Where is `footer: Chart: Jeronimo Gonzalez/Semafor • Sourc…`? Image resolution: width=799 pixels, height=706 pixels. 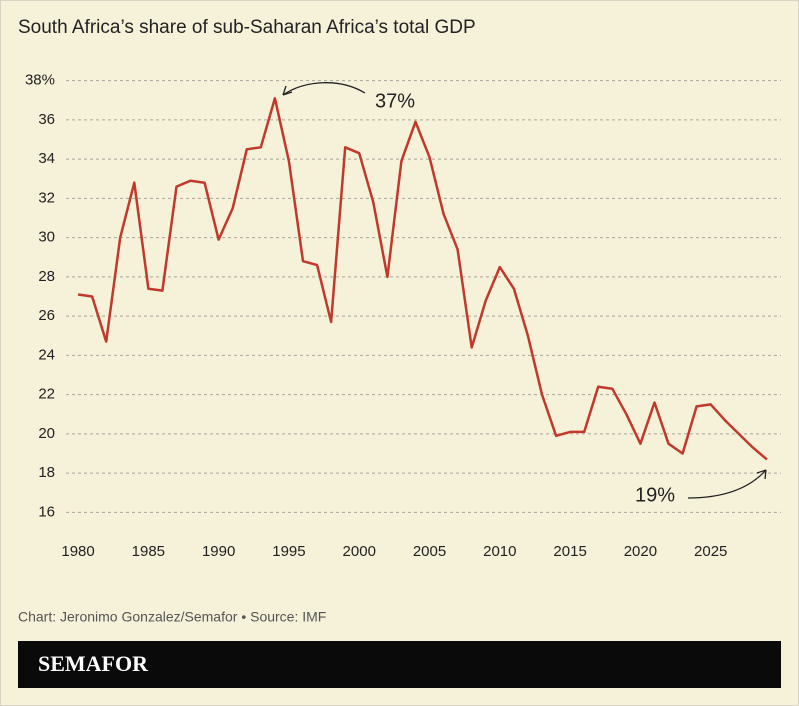 footer: Chart: Jeronimo Gonzalez/Semafor • Sourc… is located at coordinates (172, 617).